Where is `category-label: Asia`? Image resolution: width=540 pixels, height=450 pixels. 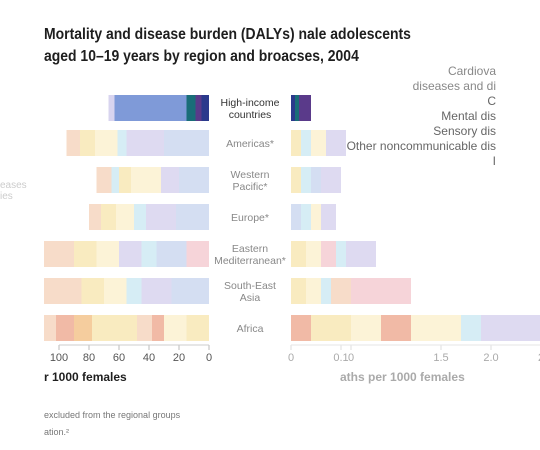 category-label: Asia is located at coordinates (250, 298).